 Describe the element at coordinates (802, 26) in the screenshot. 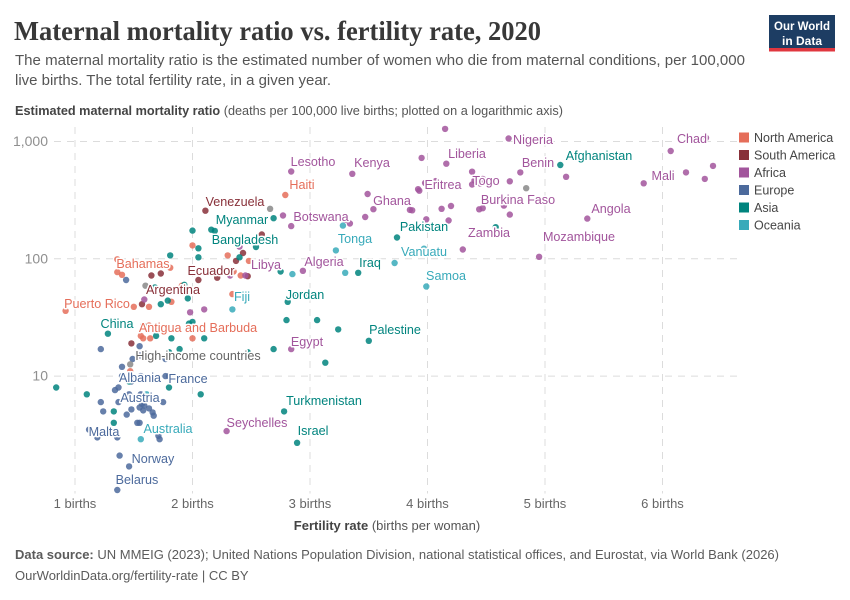

I see `svg-text: Our World` at that location.